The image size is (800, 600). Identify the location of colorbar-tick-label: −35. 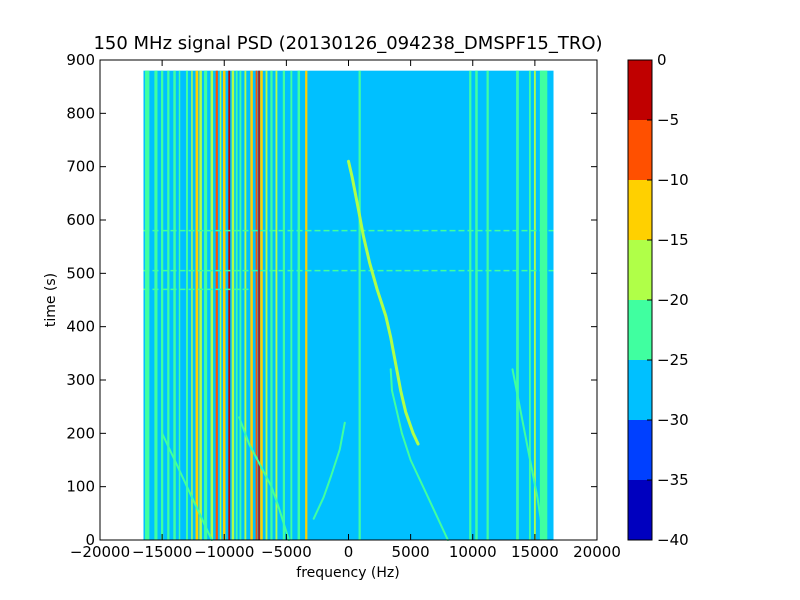
(673, 480).